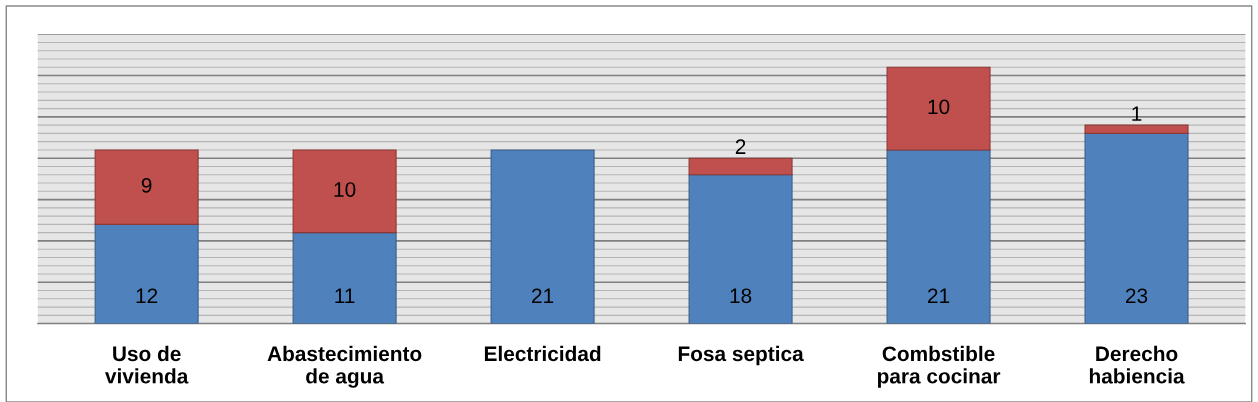 The image size is (1258, 402). Describe the element at coordinates (147, 364) in the screenshot. I see `x-tick-label: Uso de vivienda` at that location.